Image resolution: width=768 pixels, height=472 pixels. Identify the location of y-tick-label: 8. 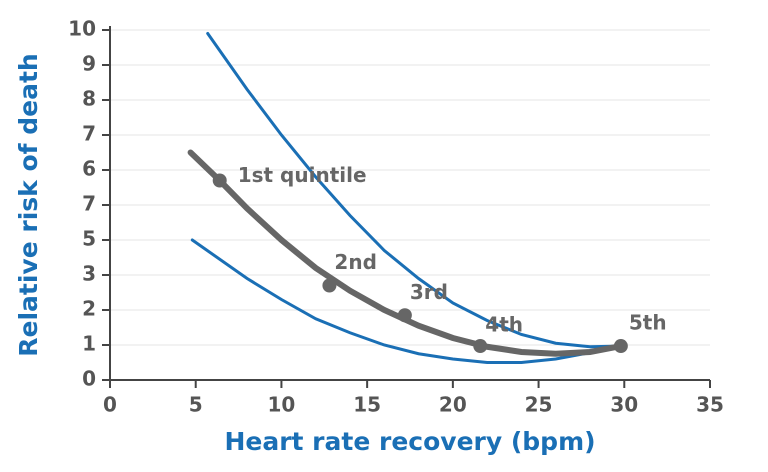
(89, 99).